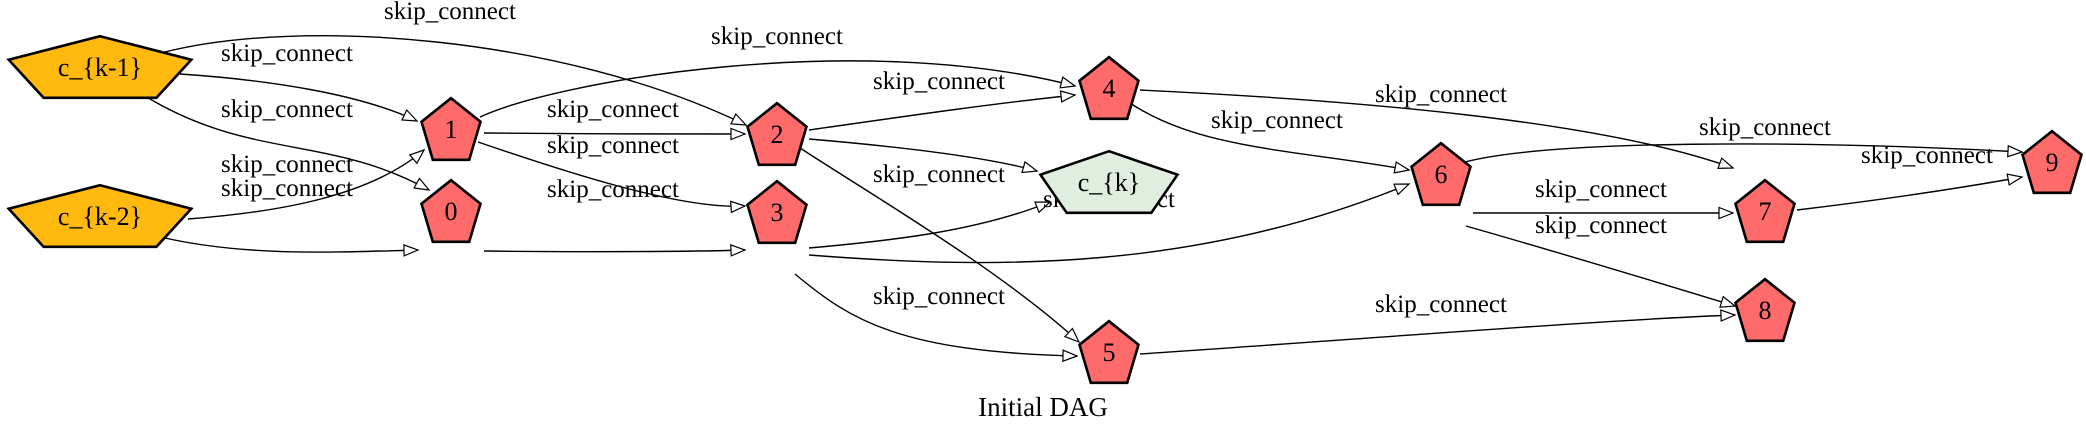 The image size is (2086, 435). I want to click on node-label-n0: 0, so click(451, 211).